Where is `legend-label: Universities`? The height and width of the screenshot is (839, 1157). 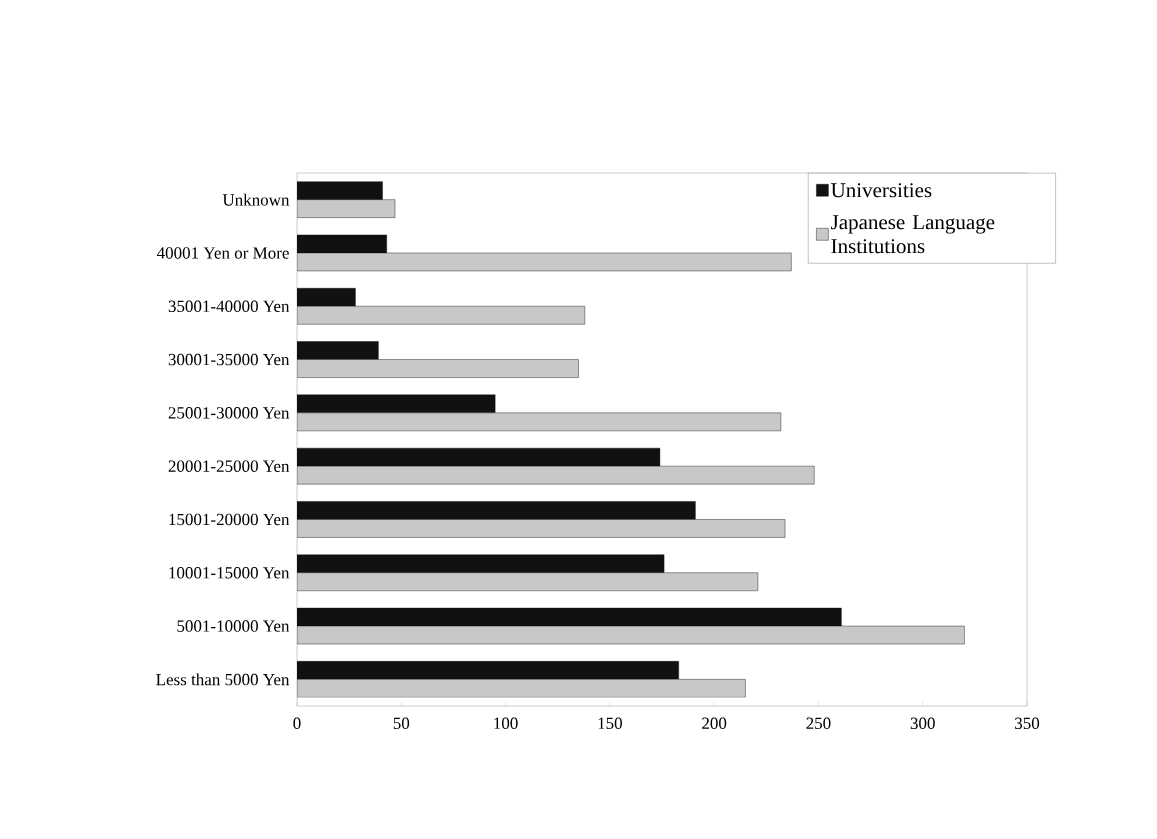 legend-label: Universities is located at coordinates (881, 190).